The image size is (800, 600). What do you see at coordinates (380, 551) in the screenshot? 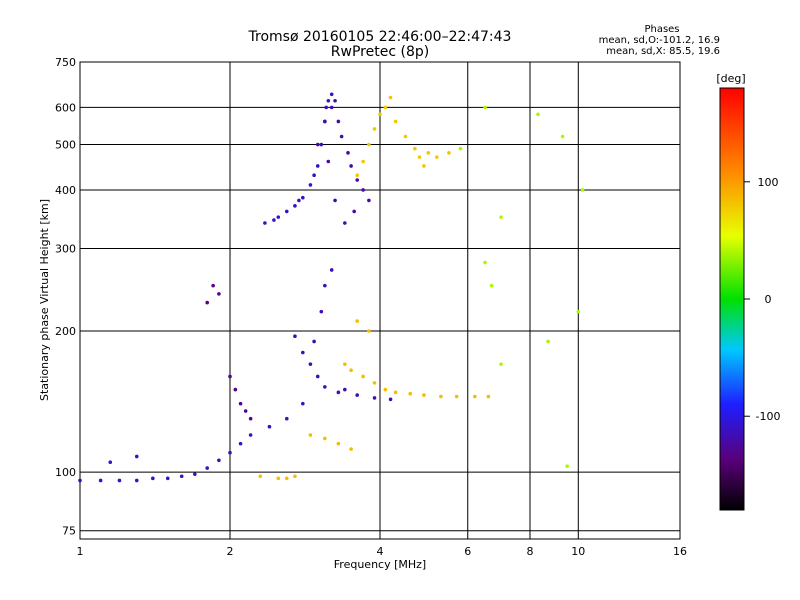
I see `x-tick-label: 4` at bounding box center [380, 551].